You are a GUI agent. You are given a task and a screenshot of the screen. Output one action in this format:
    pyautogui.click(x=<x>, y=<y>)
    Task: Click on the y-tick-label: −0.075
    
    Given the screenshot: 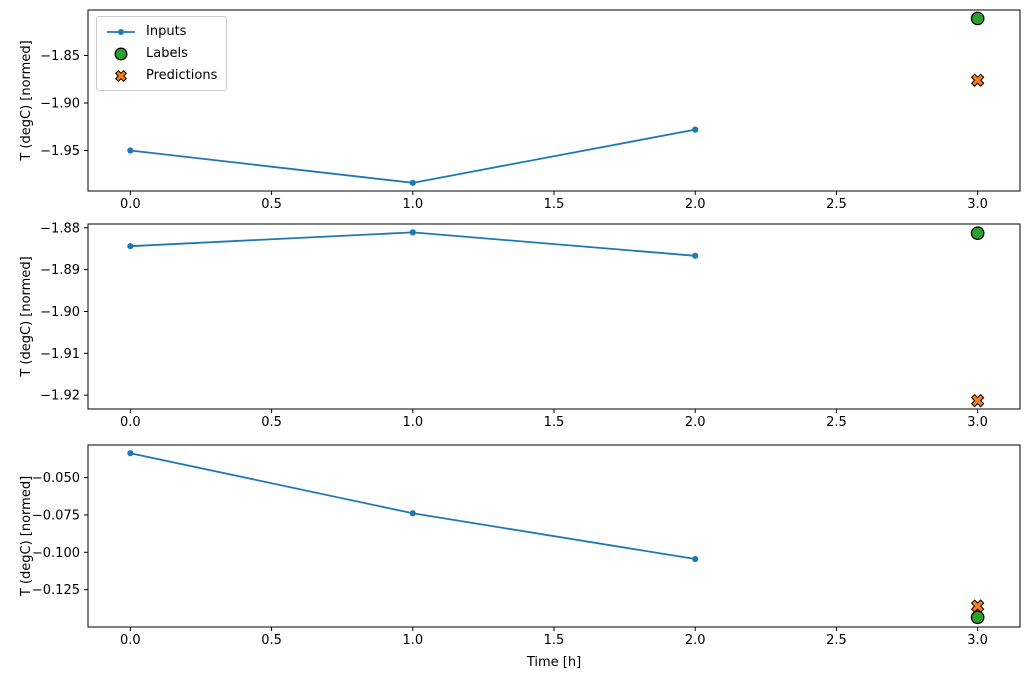 What is the action you would take?
    pyautogui.click(x=56, y=515)
    